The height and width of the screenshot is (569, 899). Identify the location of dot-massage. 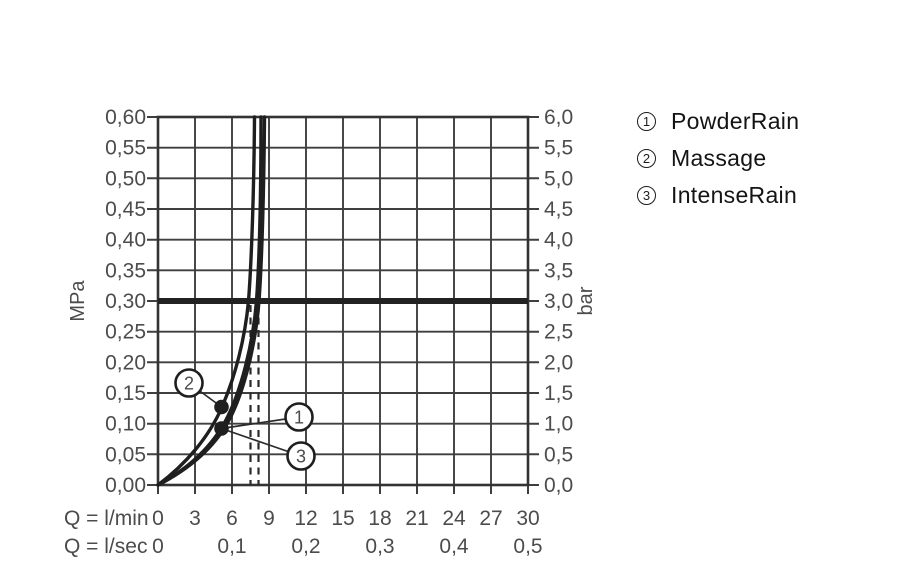
(221, 407).